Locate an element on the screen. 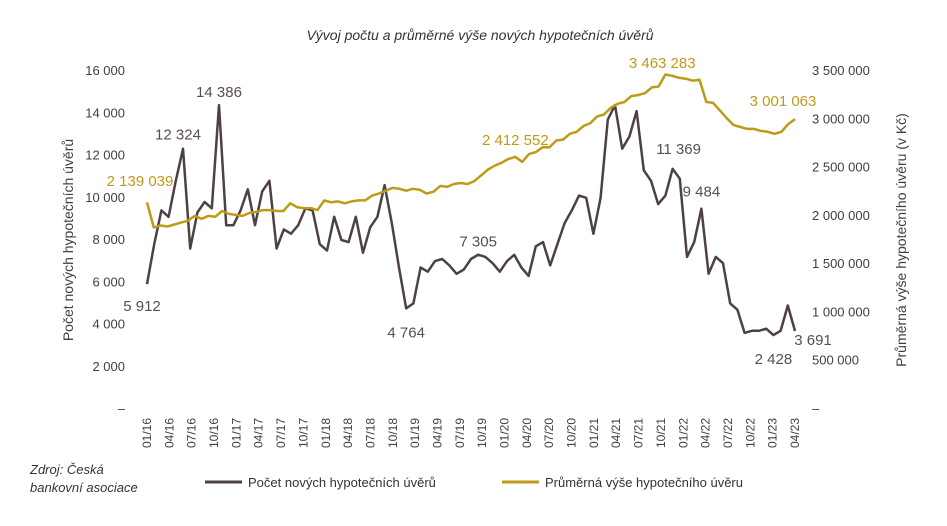  data-label-count: 4 764 is located at coordinates (406, 332).